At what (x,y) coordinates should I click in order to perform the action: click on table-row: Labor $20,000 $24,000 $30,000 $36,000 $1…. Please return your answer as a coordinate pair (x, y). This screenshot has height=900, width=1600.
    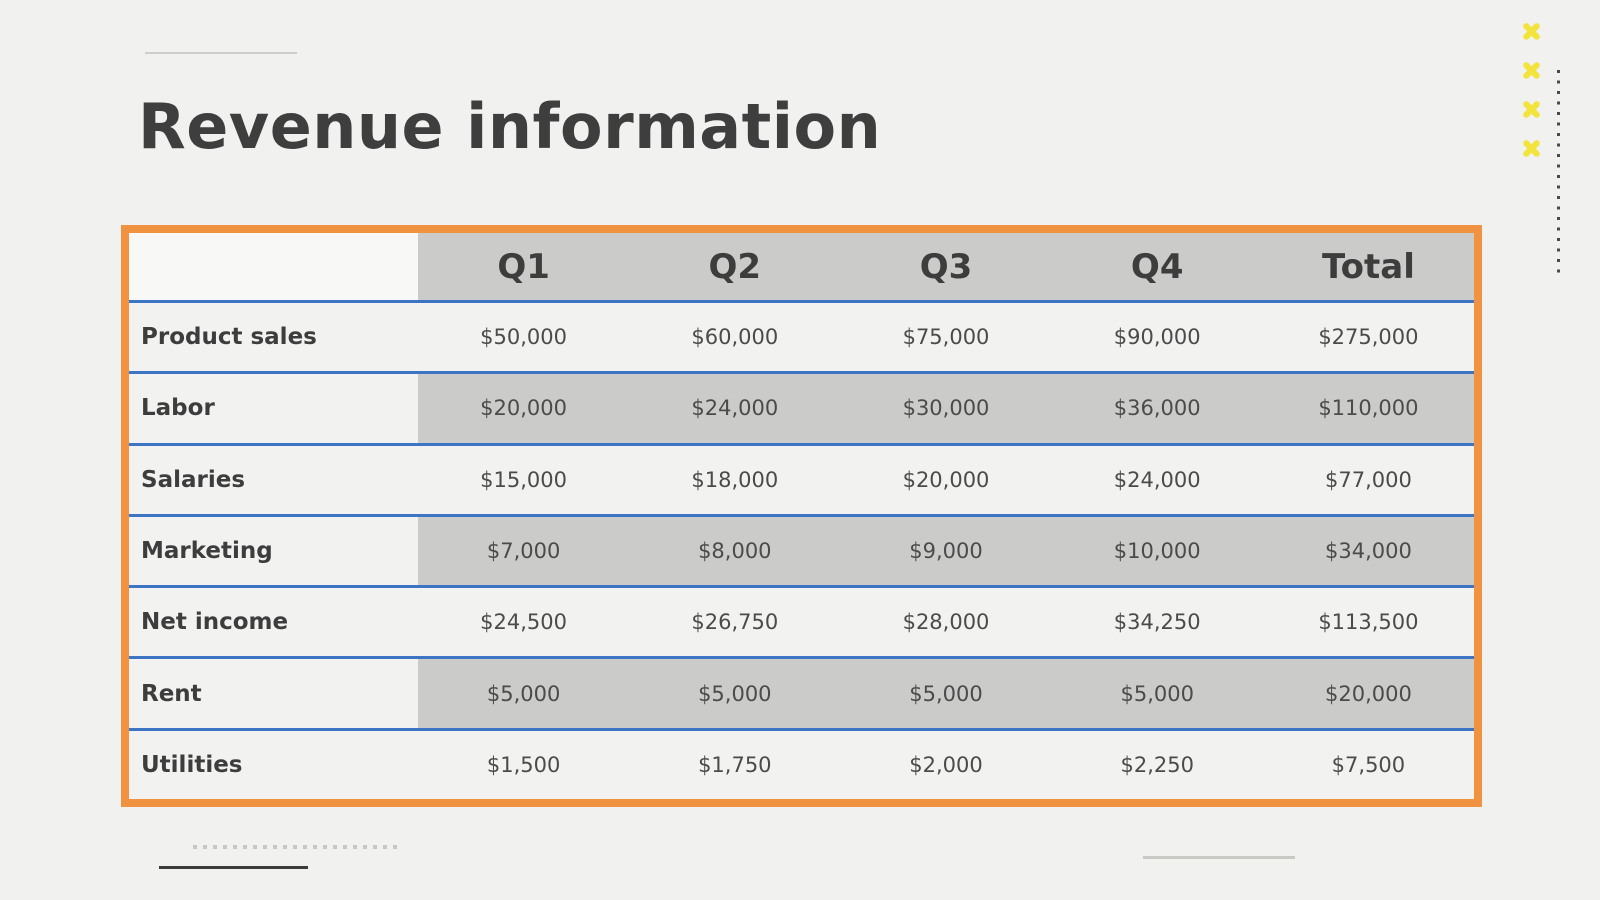
    Looking at the image, I should click on (802, 407).